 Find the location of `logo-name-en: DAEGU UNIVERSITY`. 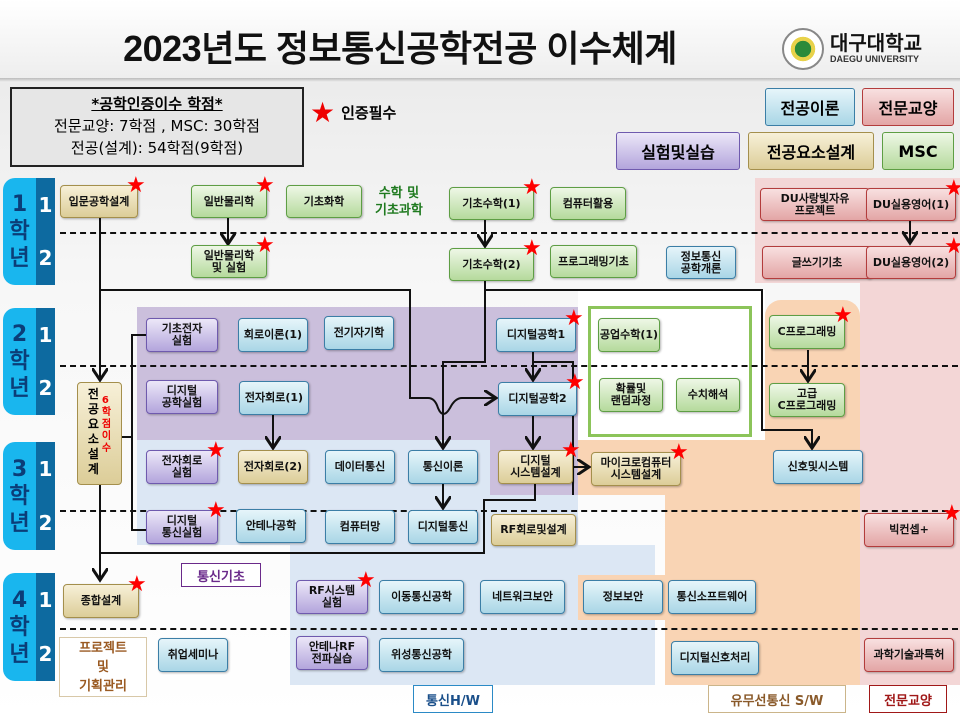

logo-name-en: DAEGU UNIVERSITY is located at coordinates (875, 59).